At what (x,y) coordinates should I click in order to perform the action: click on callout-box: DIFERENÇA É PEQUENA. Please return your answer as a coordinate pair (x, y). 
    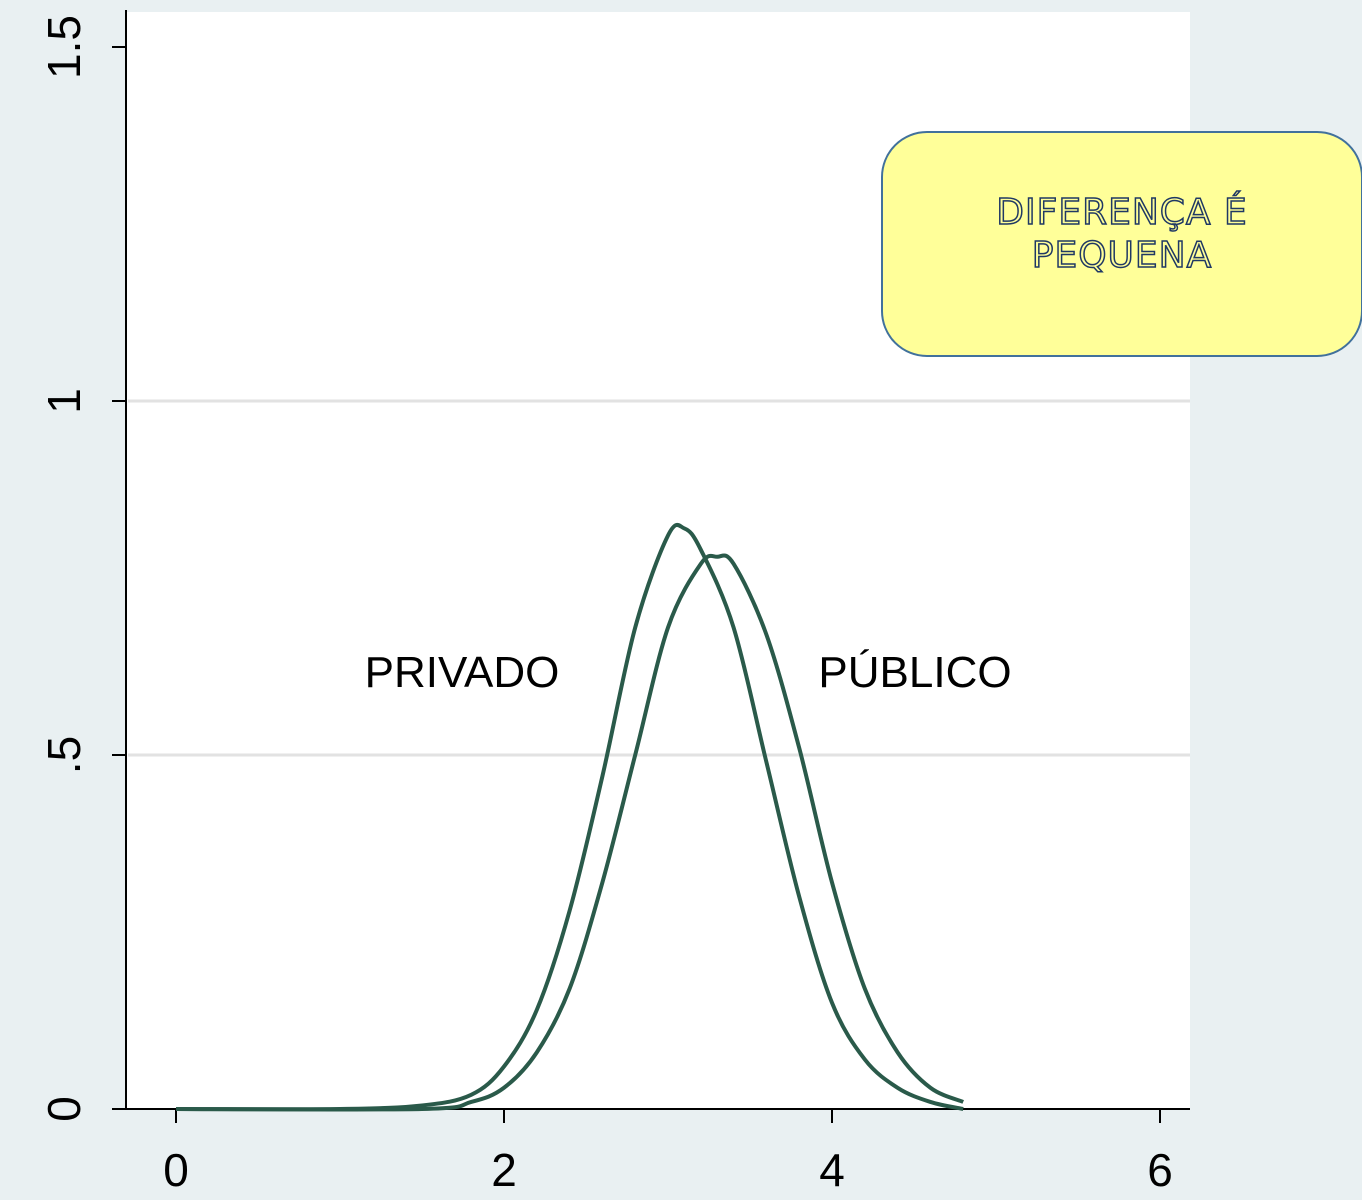
    Looking at the image, I should click on (1121, 244).